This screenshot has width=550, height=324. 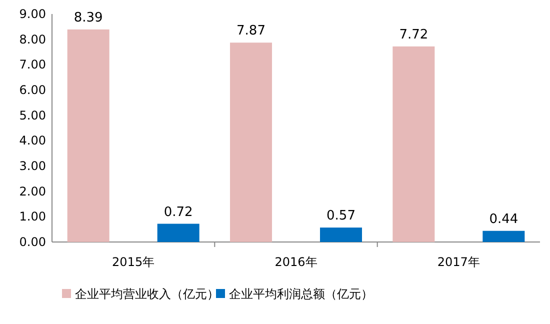 What do you see at coordinates (32, 166) in the screenshot?
I see `y-tick-label: 3.00` at bounding box center [32, 166].